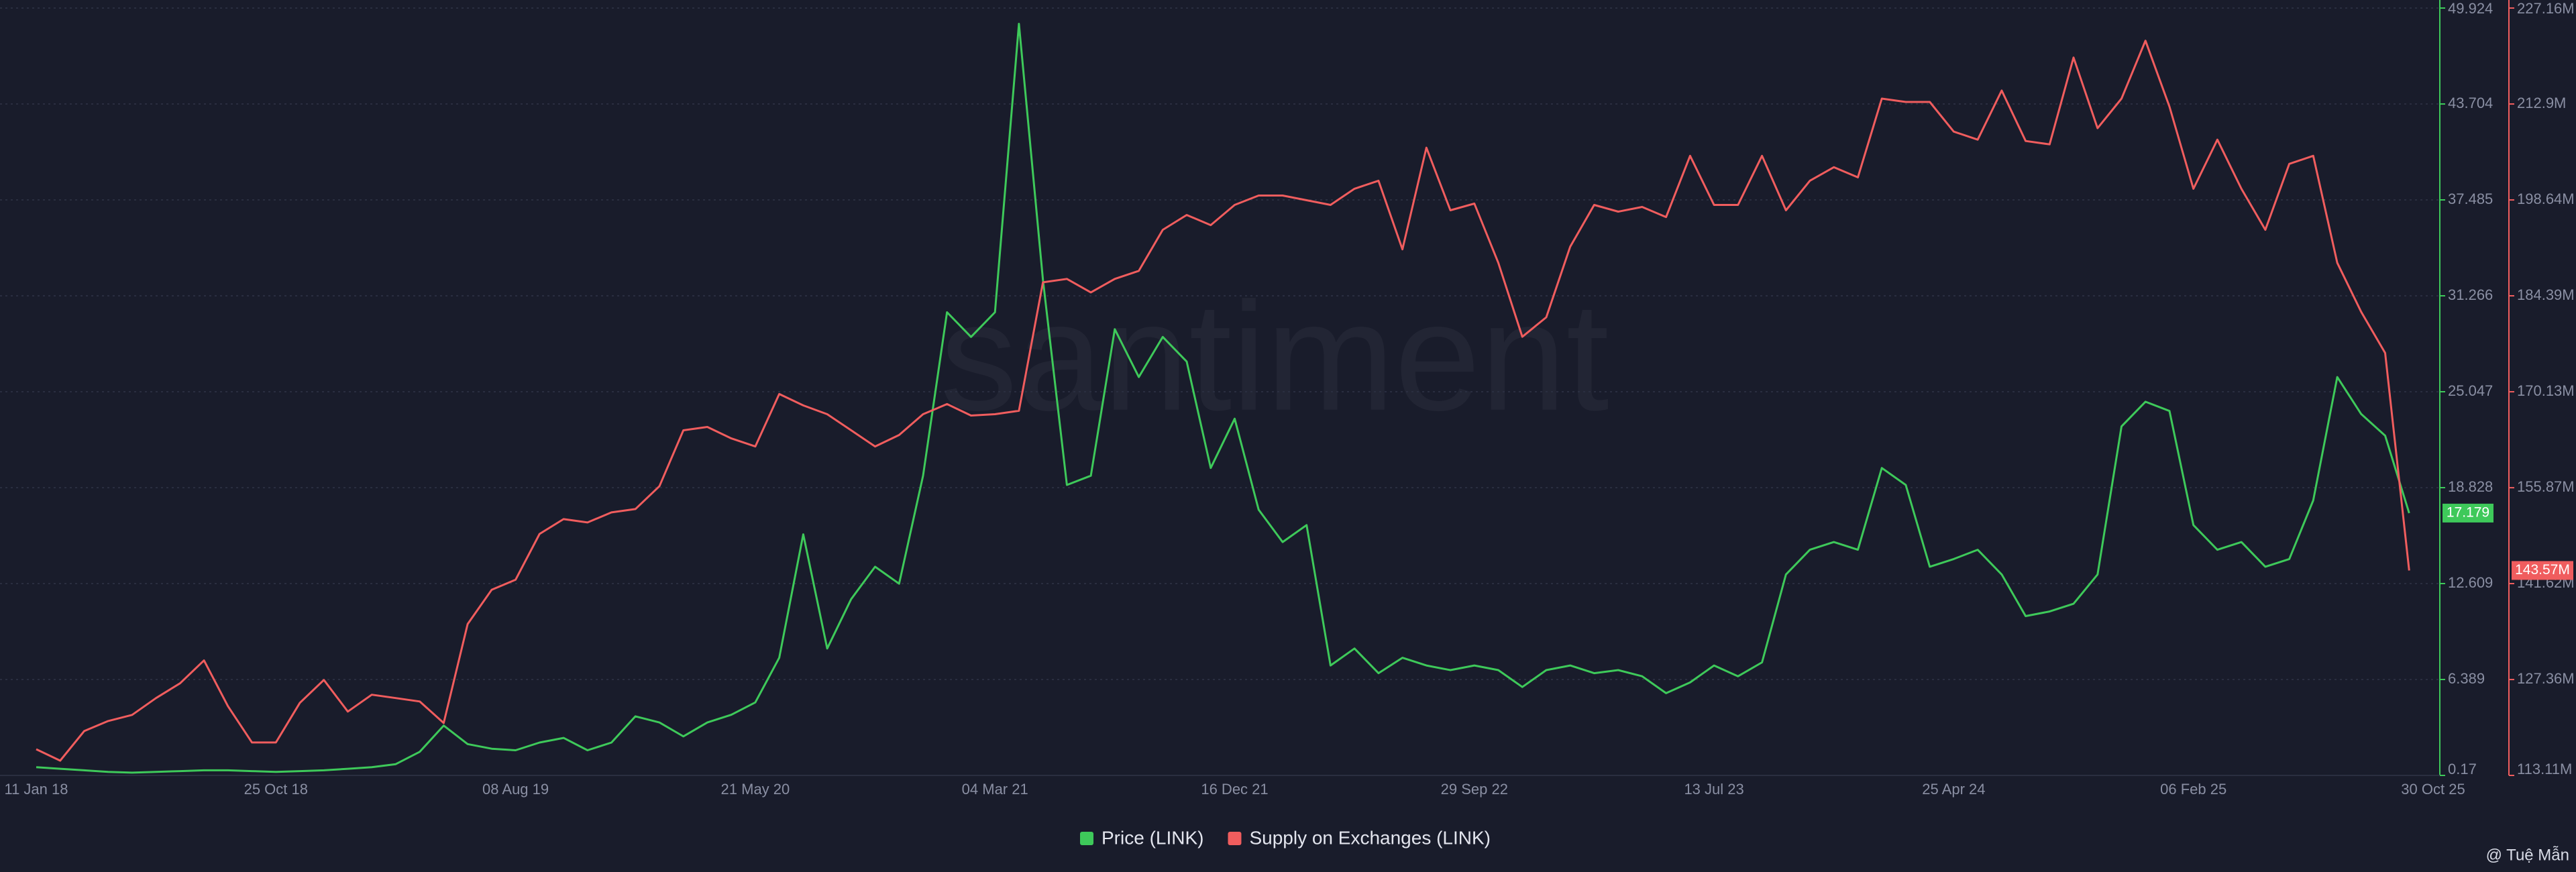 Image resolution: width=2576 pixels, height=872 pixels. I want to click on x-tick-label: 25 Oct 18, so click(276, 790).